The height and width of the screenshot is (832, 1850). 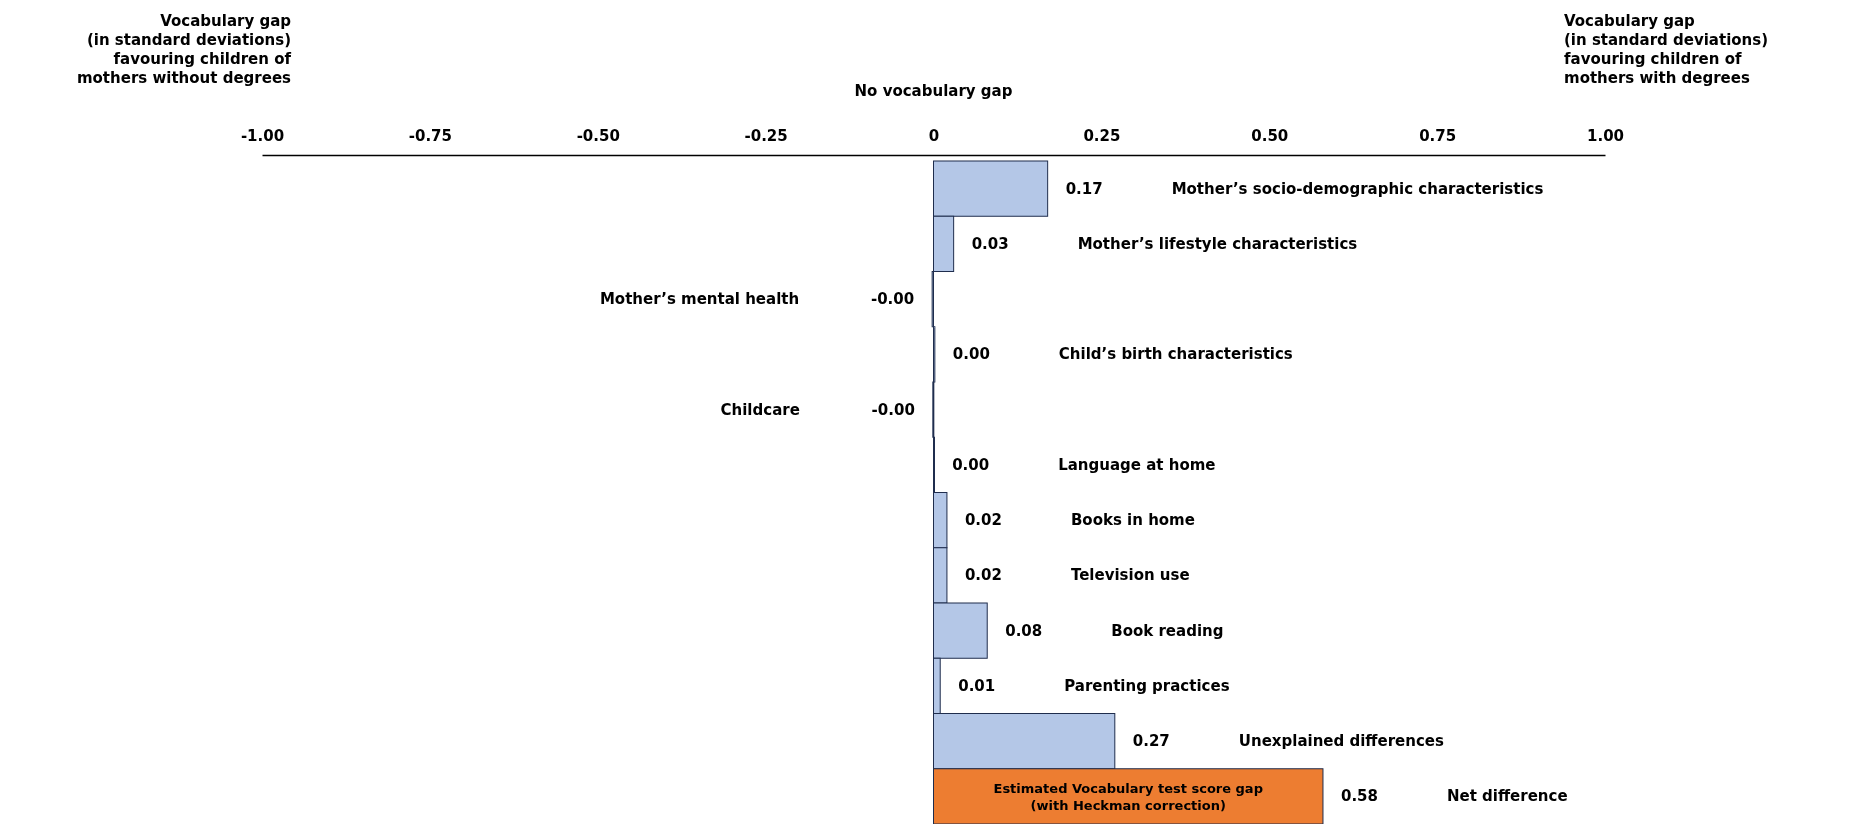 What do you see at coordinates (262, 136) in the screenshot?
I see `x-tick-label: -1.00` at bounding box center [262, 136].